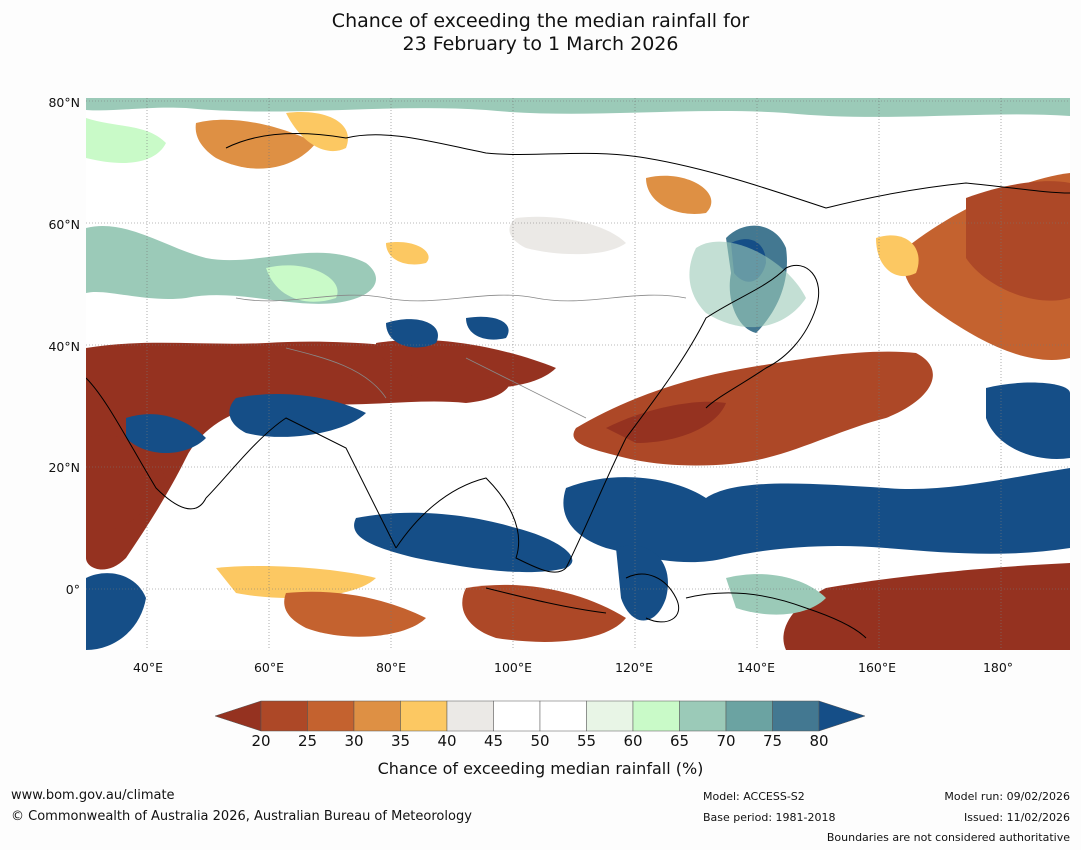 Image resolution: width=1081 pixels, height=850 pixels. Describe the element at coordinates (447, 741) in the screenshot. I see `colorbar-tick-40: 40` at that location.